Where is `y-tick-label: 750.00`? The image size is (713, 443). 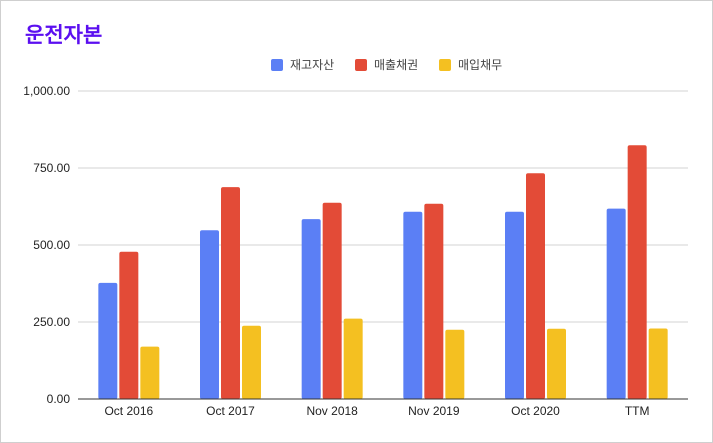
y-tick-label: 750.00 is located at coordinates (51, 168).